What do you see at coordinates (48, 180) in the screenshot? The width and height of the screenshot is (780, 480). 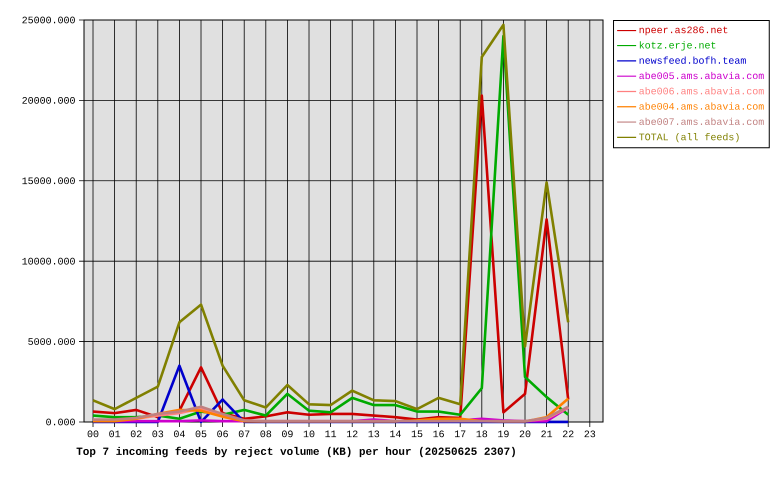 I see `y-tick-label: 15000.000` at bounding box center [48, 180].